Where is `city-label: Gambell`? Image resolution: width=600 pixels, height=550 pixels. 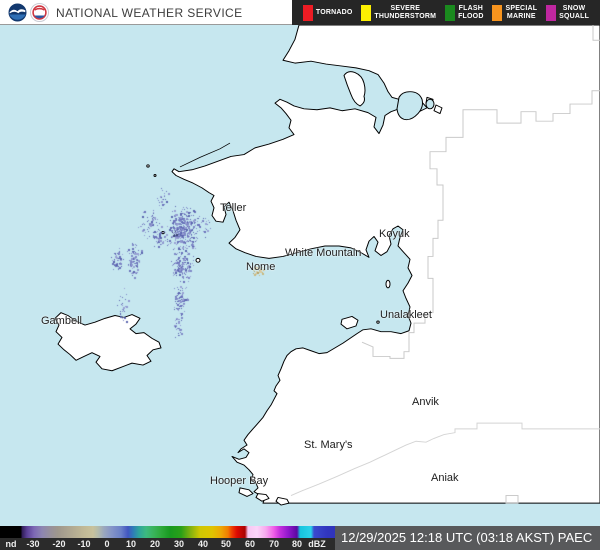
city-label: Gambell is located at coordinates (61, 321).